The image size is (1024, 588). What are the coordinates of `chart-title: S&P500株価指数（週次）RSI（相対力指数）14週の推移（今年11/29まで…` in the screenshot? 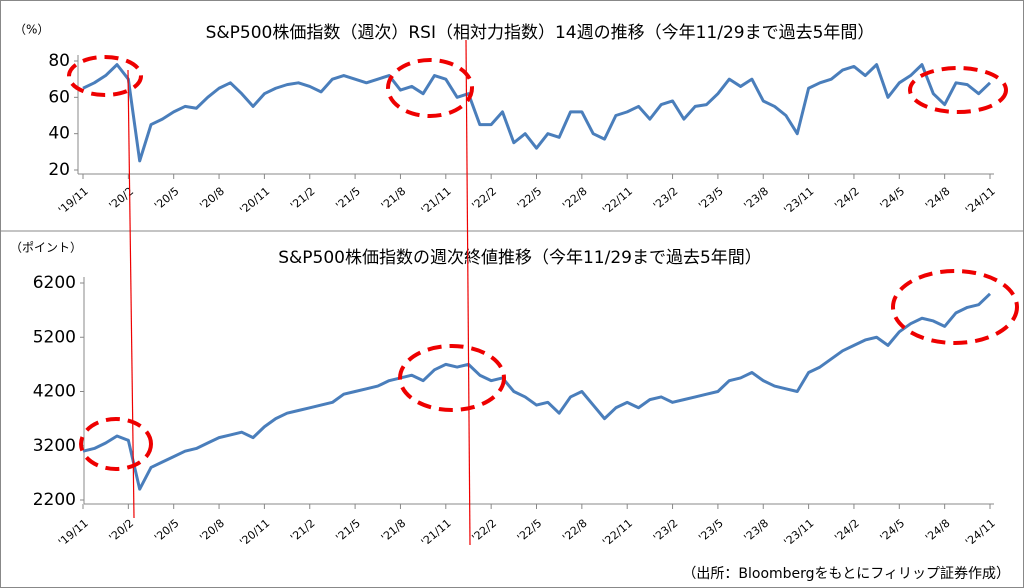 It's located at (540, 33).